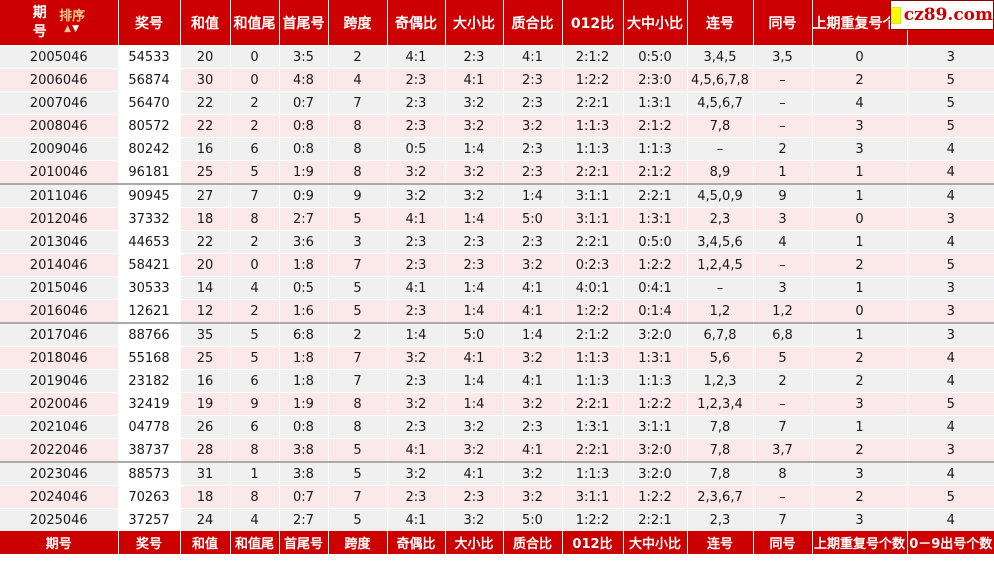 The height and width of the screenshot is (562, 994). Describe the element at coordinates (254, 265) in the screenshot. I see `cell-sum-tail: 0` at that location.